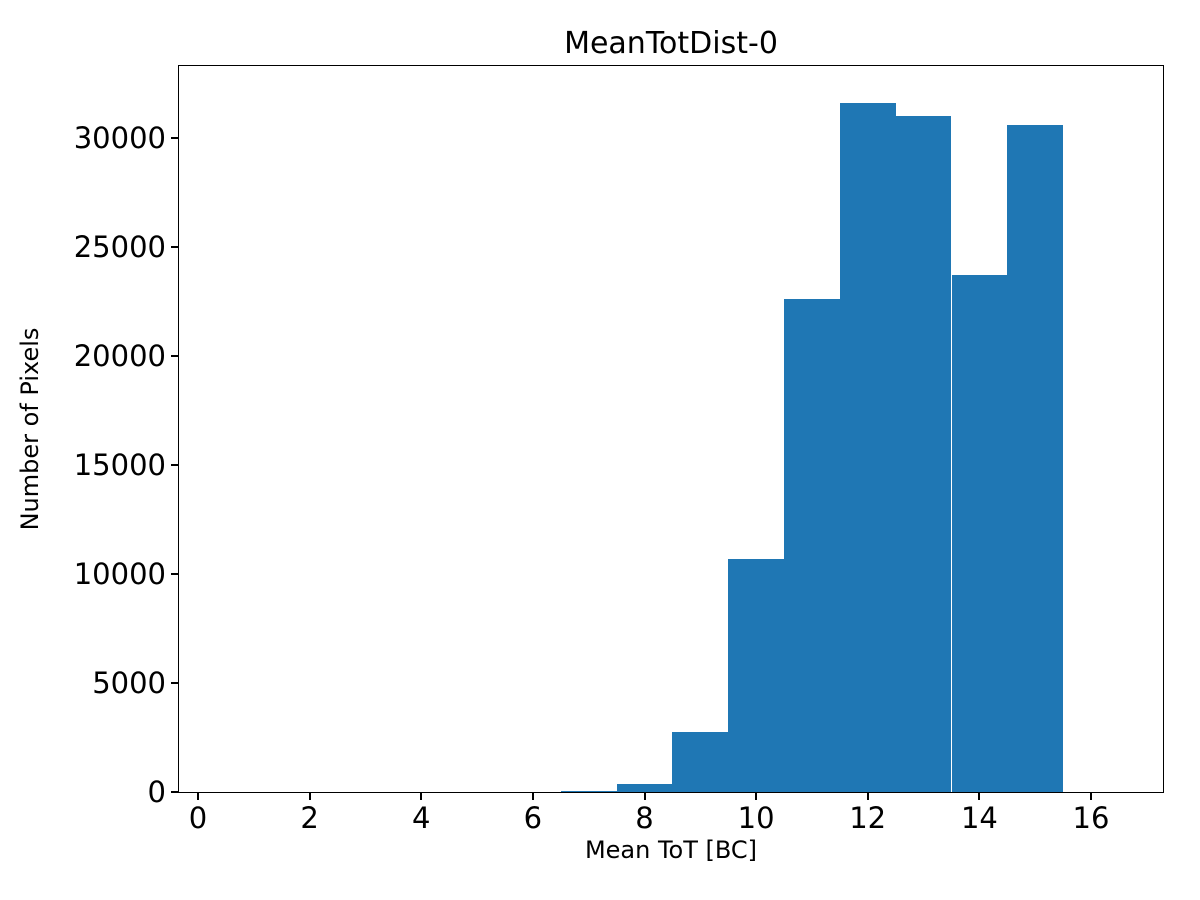  I want to click on x-tick-label: 0, so click(198, 818).